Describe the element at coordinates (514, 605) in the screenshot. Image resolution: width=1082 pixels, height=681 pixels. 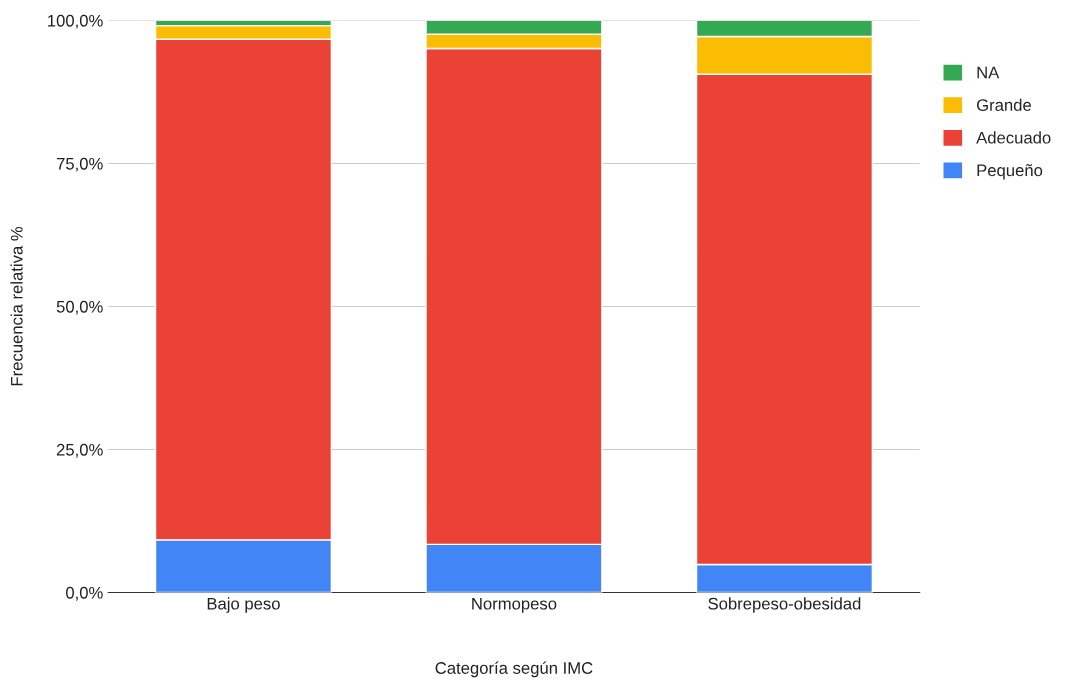
I see `x-tick-label: Normopeso` at that location.